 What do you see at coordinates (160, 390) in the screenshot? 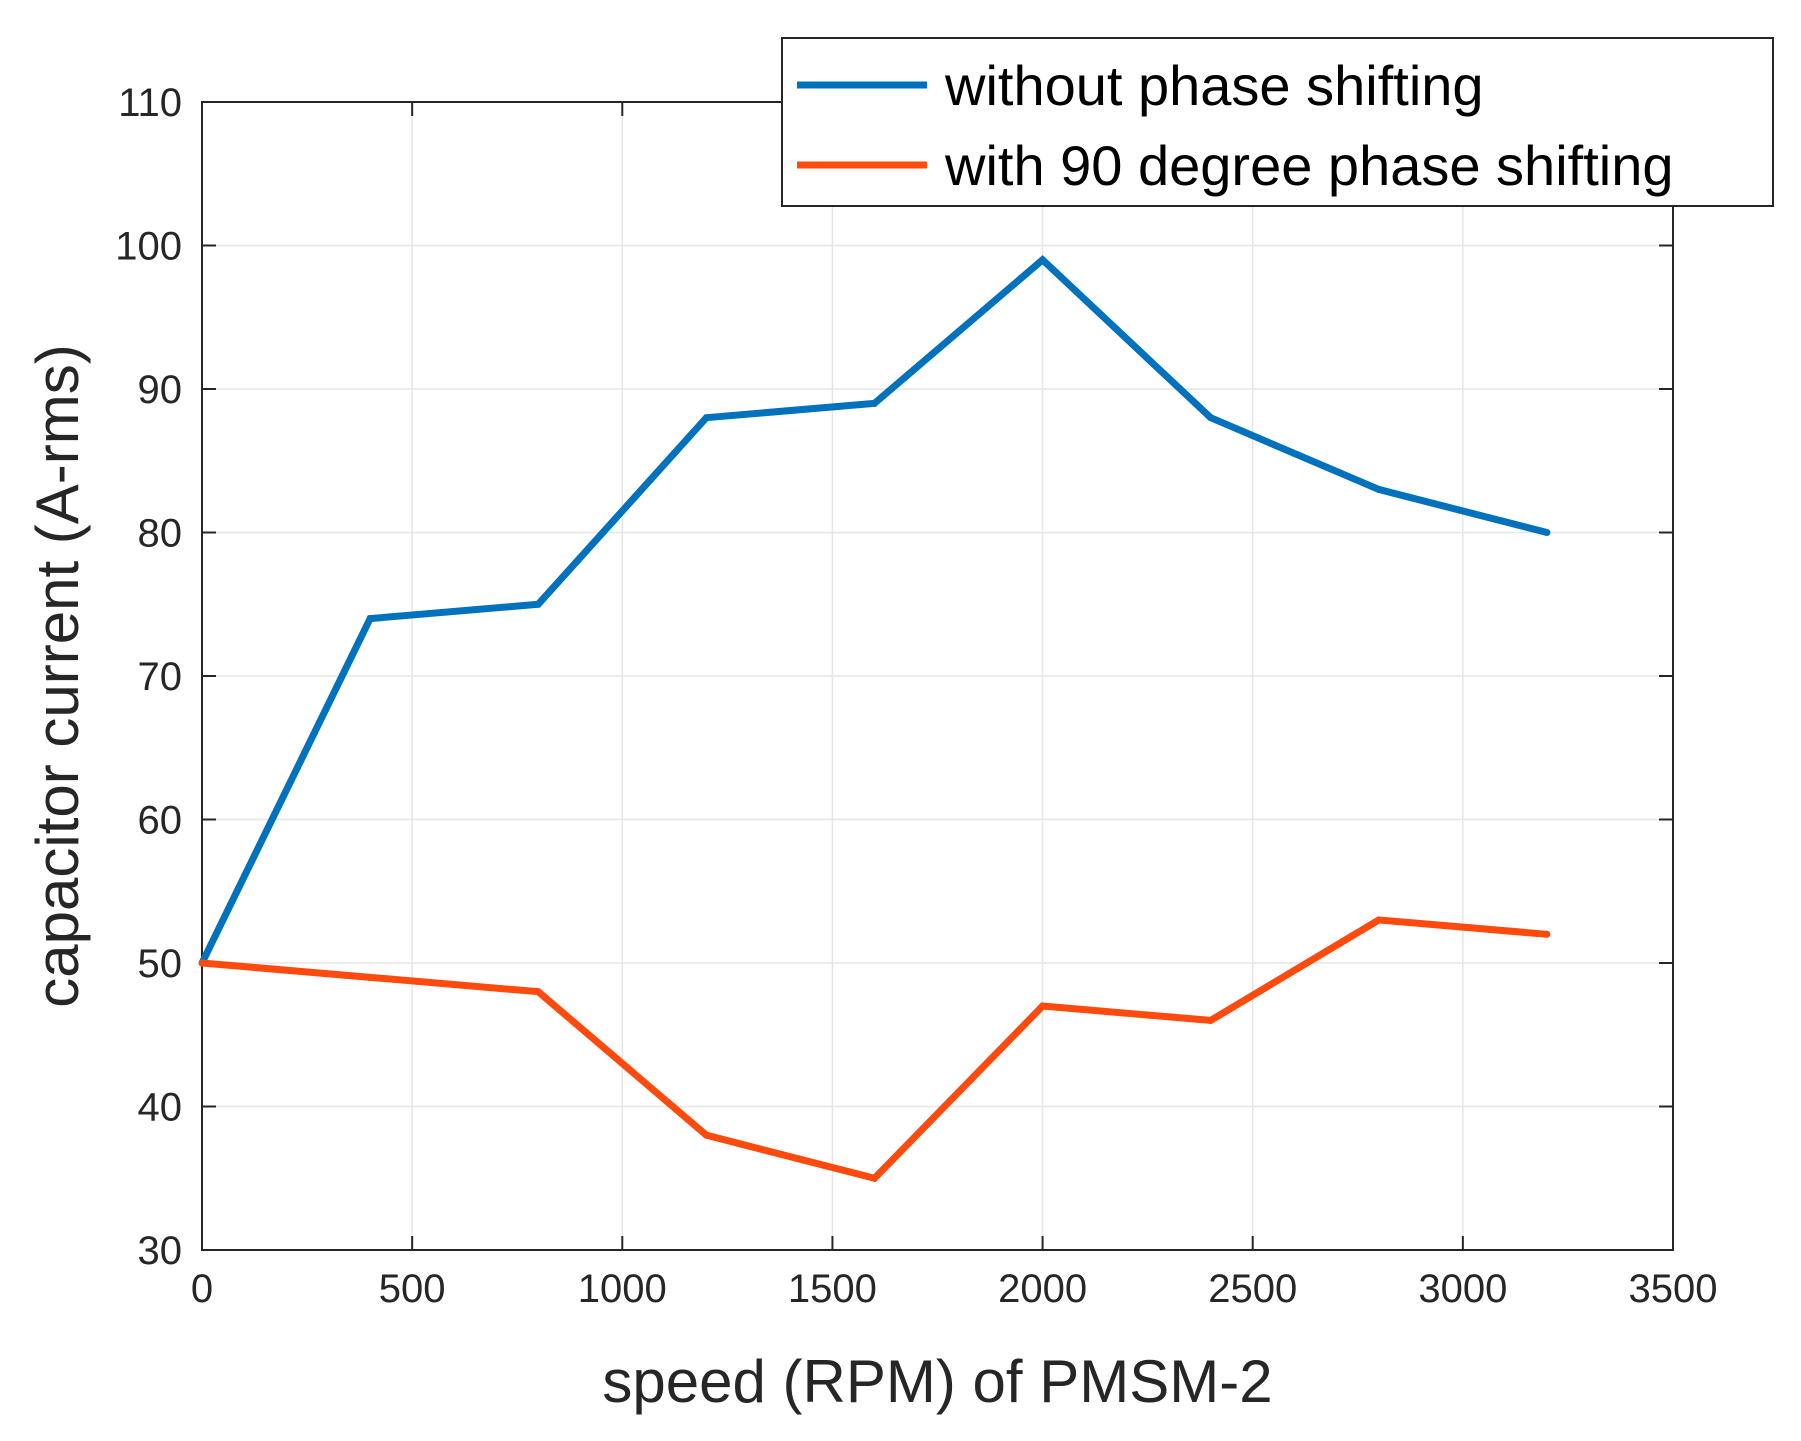
I see `y-tick-label: 90` at bounding box center [160, 390].